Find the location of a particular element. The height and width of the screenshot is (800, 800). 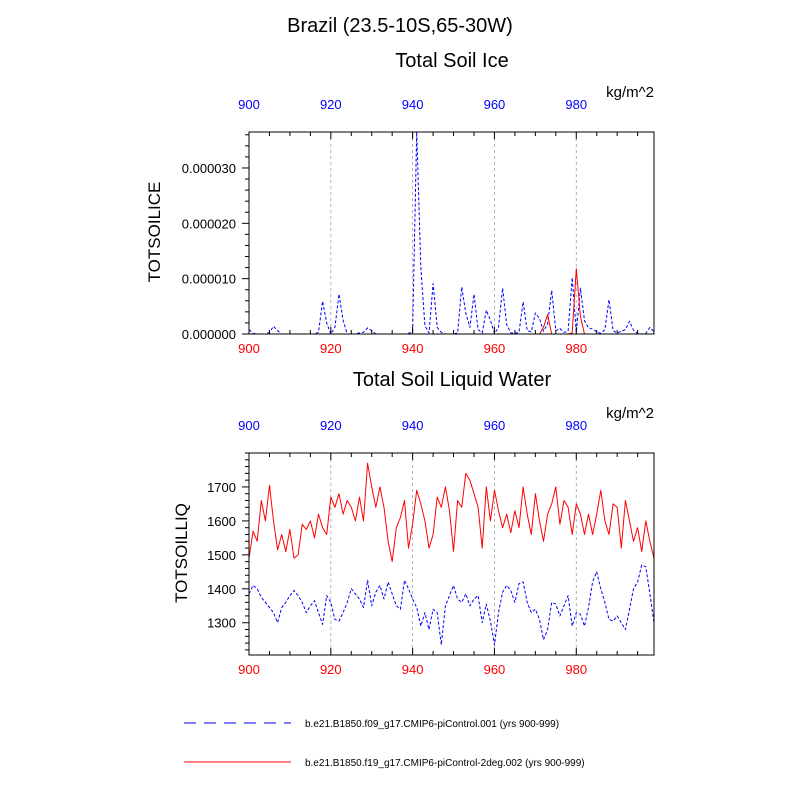

series-lines-soil-ice is located at coordinates (451, 233).